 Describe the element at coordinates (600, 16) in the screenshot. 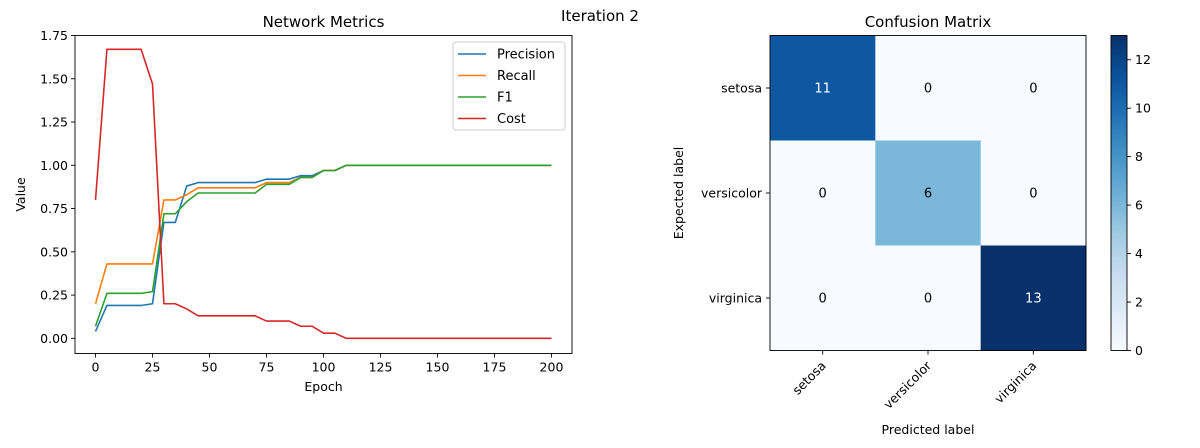

I see `figure-suptitle: Iteration 2` at that location.